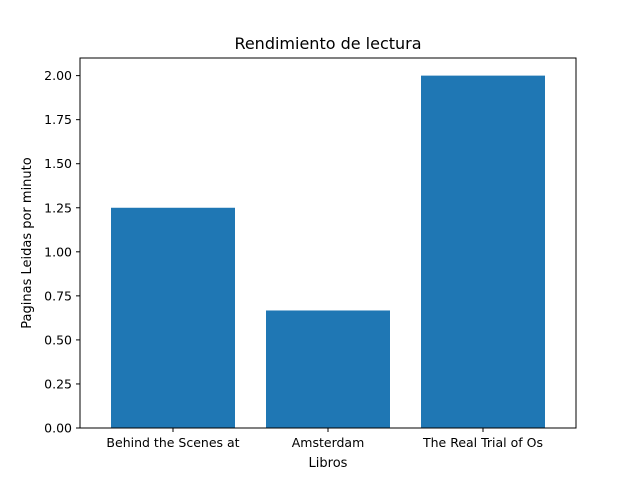 The image size is (640, 480). Describe the element at coordinates (328, 463) in the screenshot. I see `x-axis-label: Libros` at that location.